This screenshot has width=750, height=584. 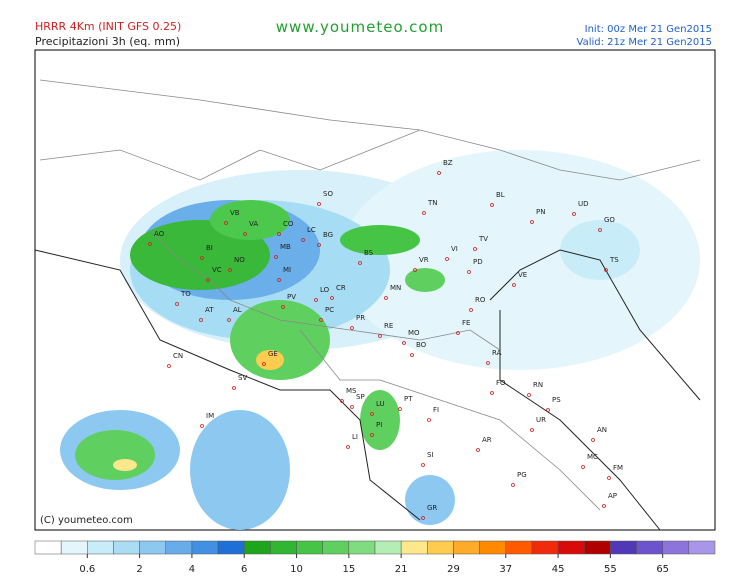 What do you see at coordinates (253, 224) in the screenshot?
I see `city-label: VA` at bounding box center [253, 224].